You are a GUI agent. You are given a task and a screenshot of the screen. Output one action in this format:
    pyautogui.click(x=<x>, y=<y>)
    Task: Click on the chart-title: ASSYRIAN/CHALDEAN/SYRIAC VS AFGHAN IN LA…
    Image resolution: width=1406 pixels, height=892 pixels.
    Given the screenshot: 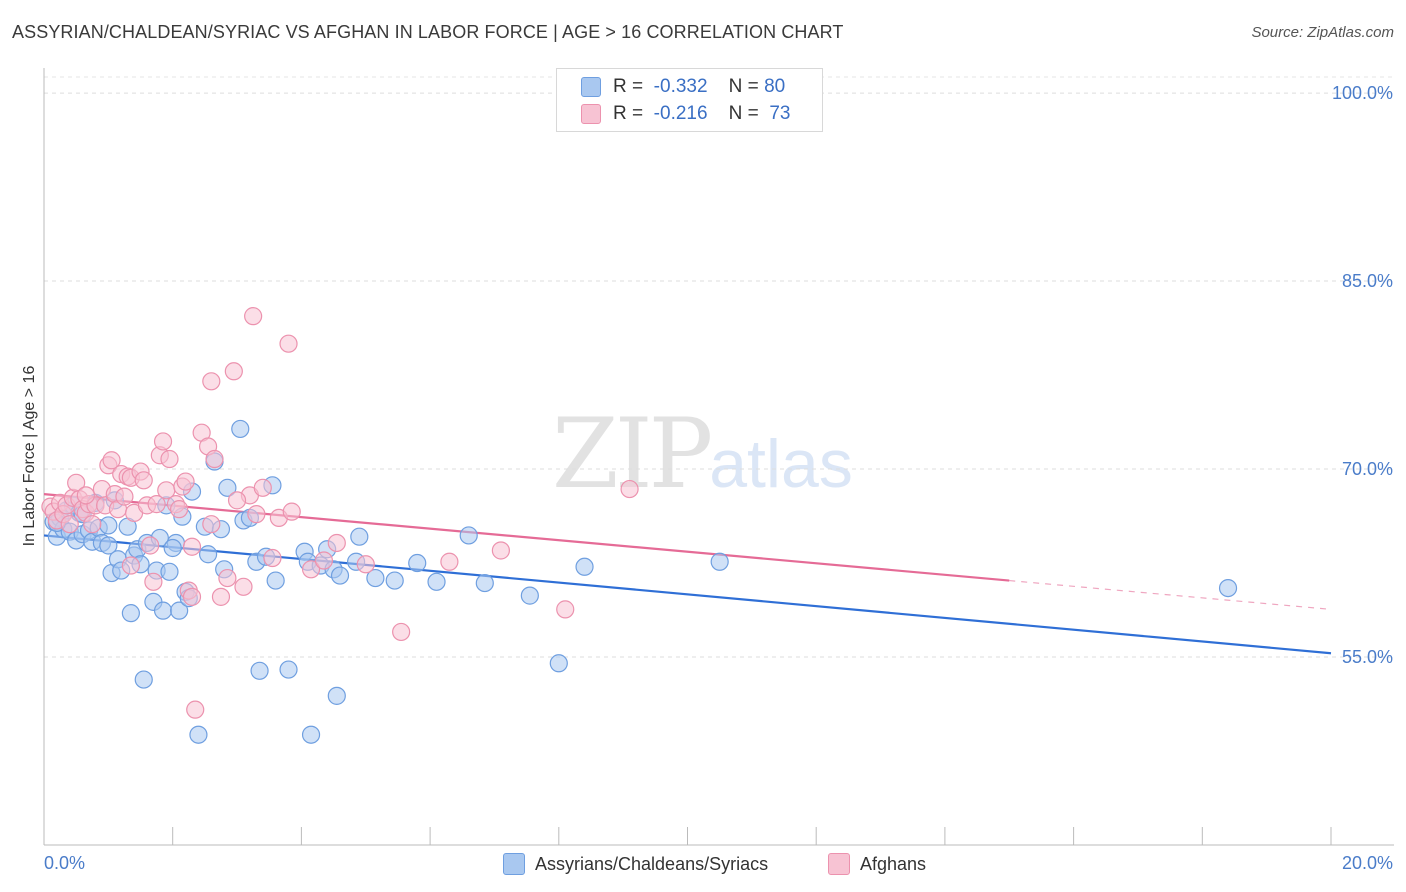 What is the action you would take?
    pyautogui.click(x=428, y=32)
    